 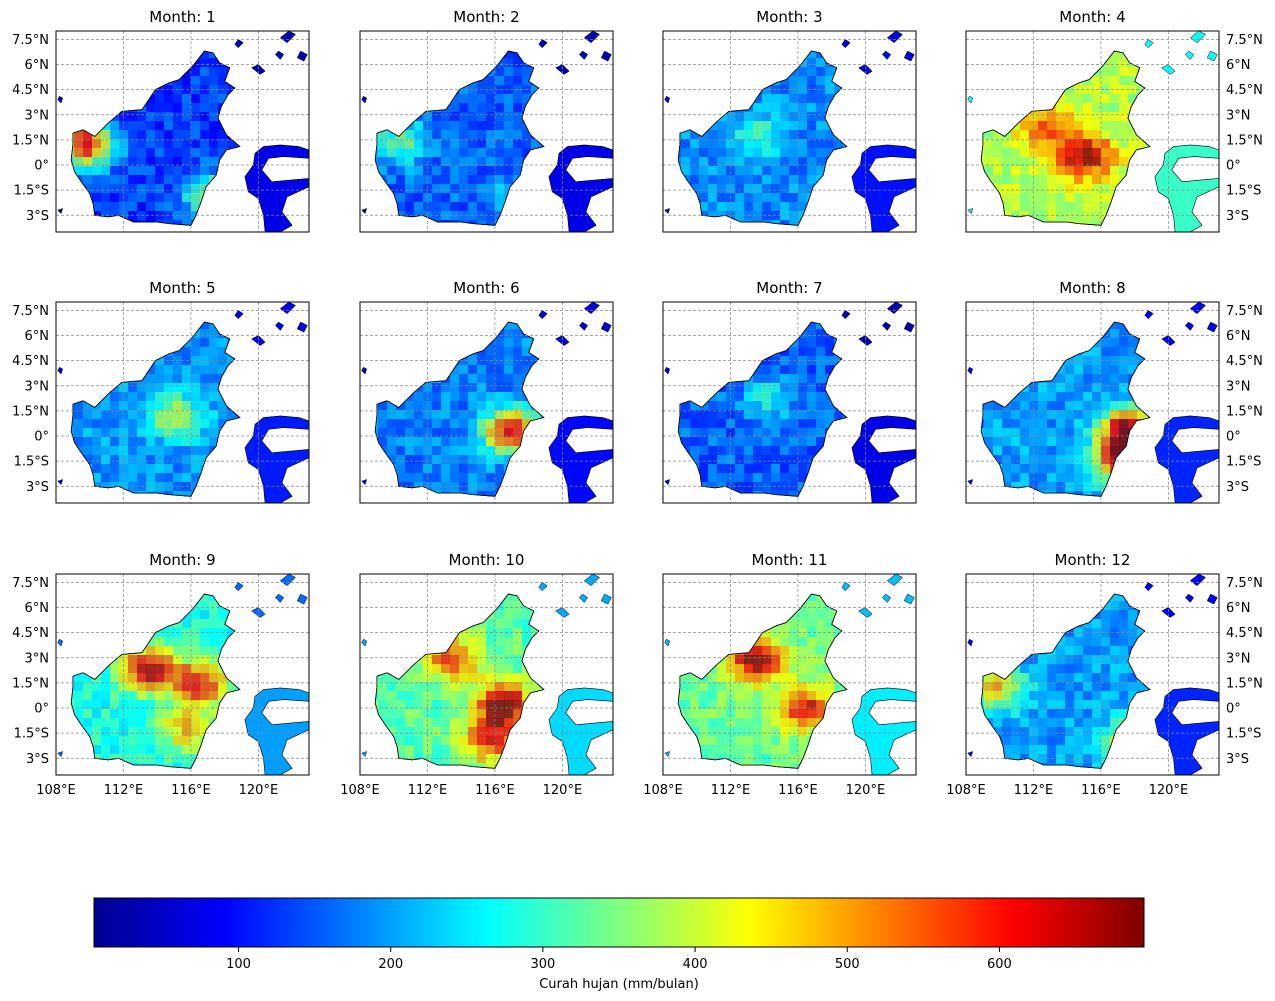 What do you see at coordinates (1114, 120) in the screenshot?
I see `map-panel: Month: 4 7.5°N 6°N 4.5°N 3°N 1.5°N 0° 1.5°S 3°S` at bounding box center [1114, 120].